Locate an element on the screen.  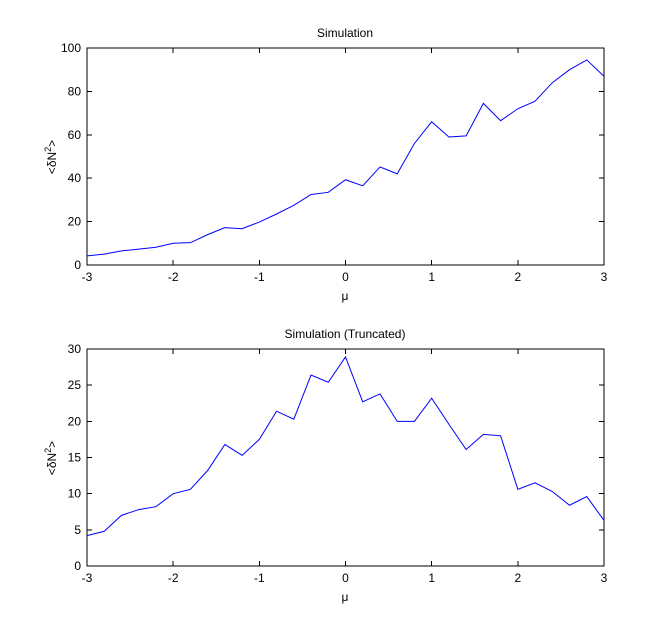
chart-title: Simulation (Truncated) is located at coordinates (345, 334).